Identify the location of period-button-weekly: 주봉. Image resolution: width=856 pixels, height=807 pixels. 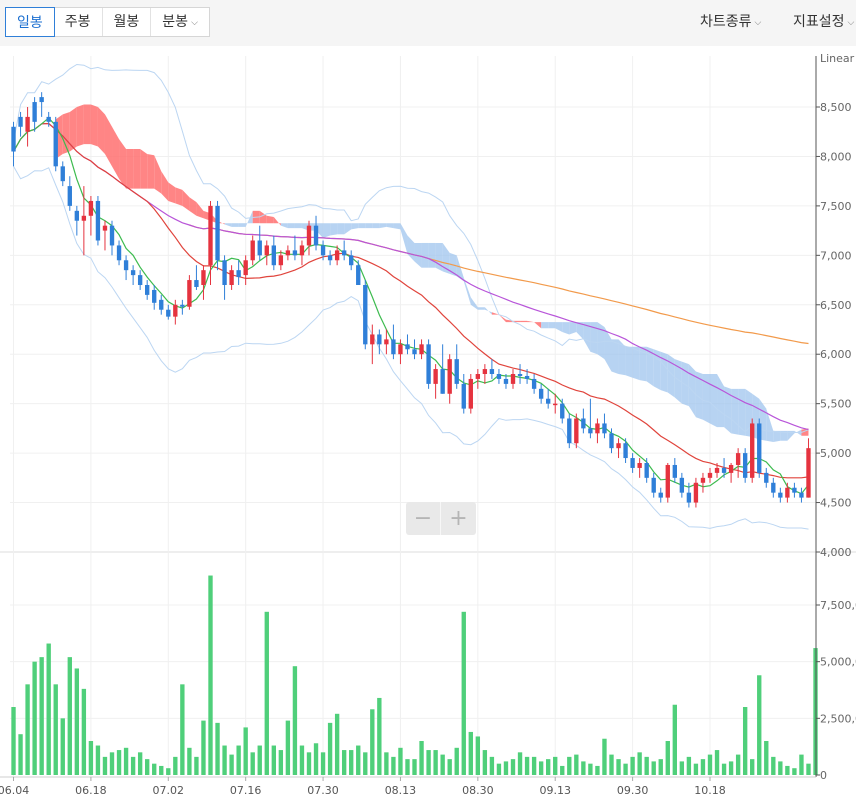
(78, 22).